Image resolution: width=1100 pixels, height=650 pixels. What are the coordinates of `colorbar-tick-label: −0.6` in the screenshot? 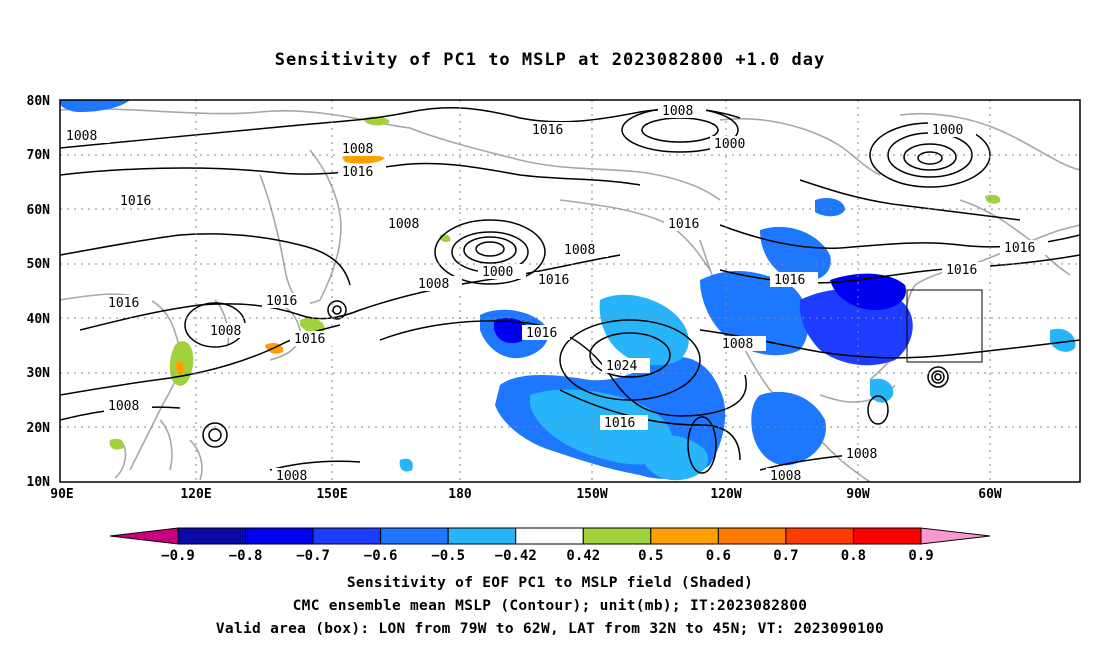 It's located at (381, 556).